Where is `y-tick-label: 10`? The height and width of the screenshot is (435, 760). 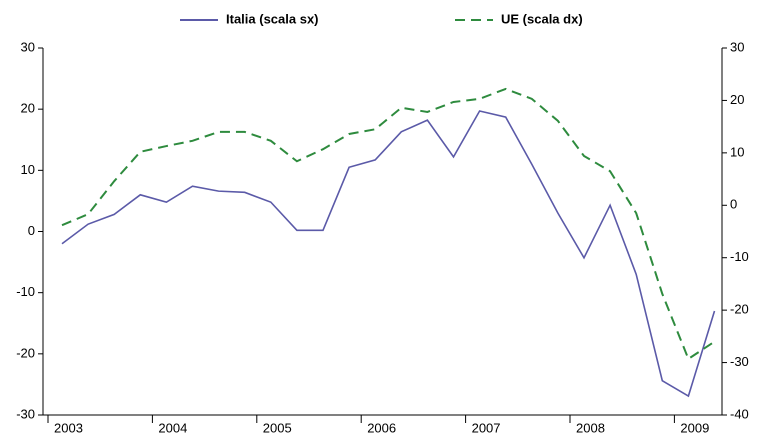 y-tick-label: 10 is located at coordinates (28, 169).